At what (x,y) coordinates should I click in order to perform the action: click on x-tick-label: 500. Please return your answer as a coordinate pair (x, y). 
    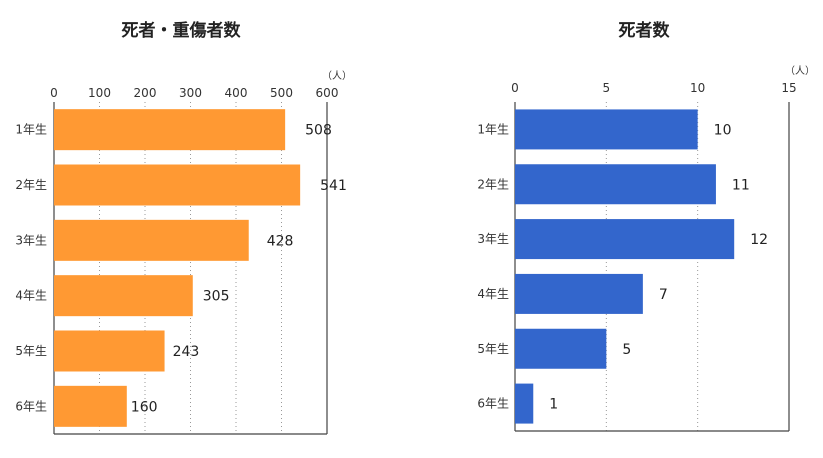
    Looking at the image, I should click on (281, 93).